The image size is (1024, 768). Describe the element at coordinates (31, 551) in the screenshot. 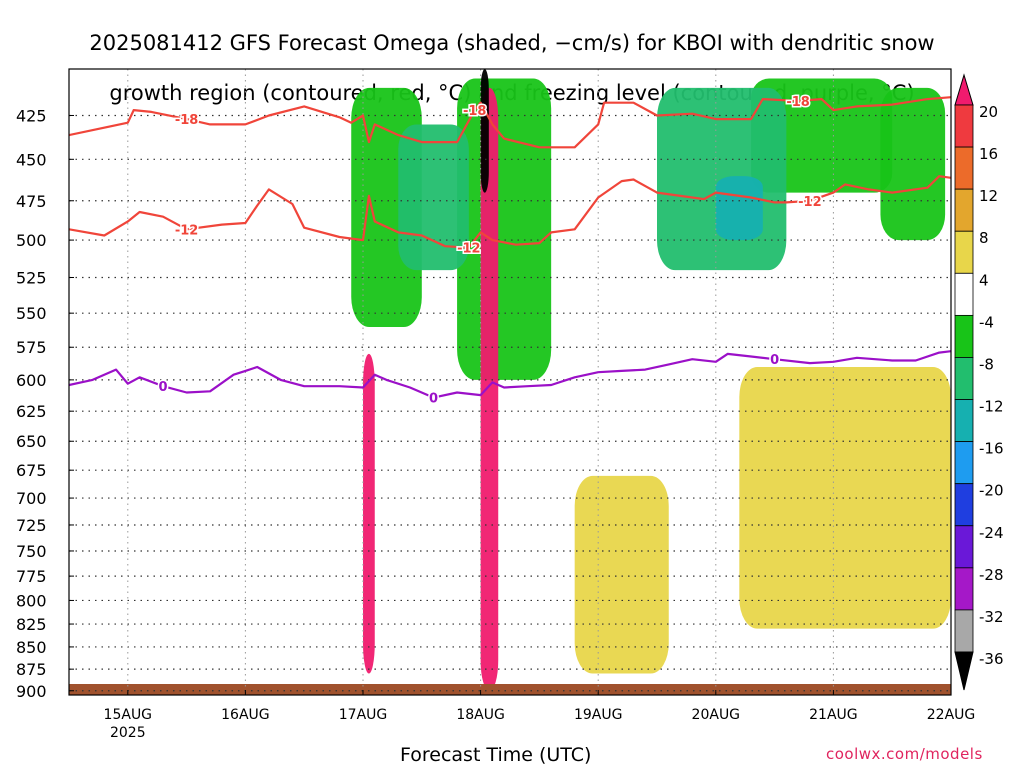

I see `y-tick-label: 750` at that location.